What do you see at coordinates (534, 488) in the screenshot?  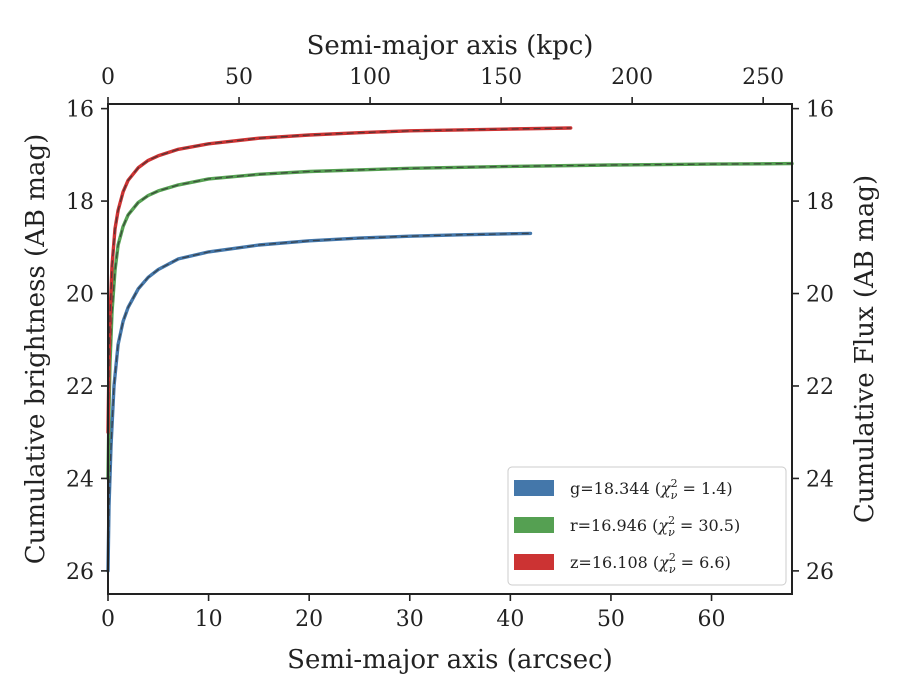 I see `legend-swatch-g` at bounding box center [534, 488].